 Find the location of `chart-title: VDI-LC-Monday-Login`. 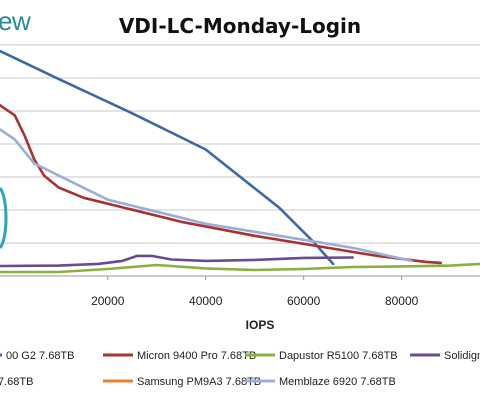

chart-title: VDI-LC-Monday-Login is located at coordinates (240, 26).